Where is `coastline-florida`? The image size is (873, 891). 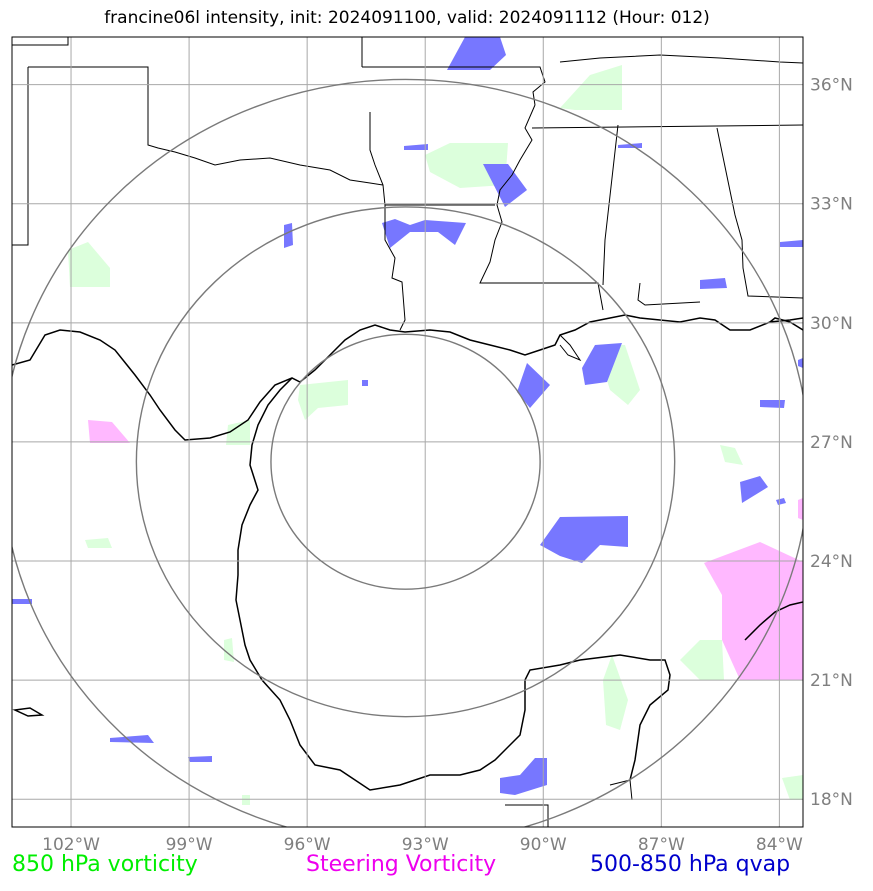 coastline-florida is located at coordinates (786, 324).